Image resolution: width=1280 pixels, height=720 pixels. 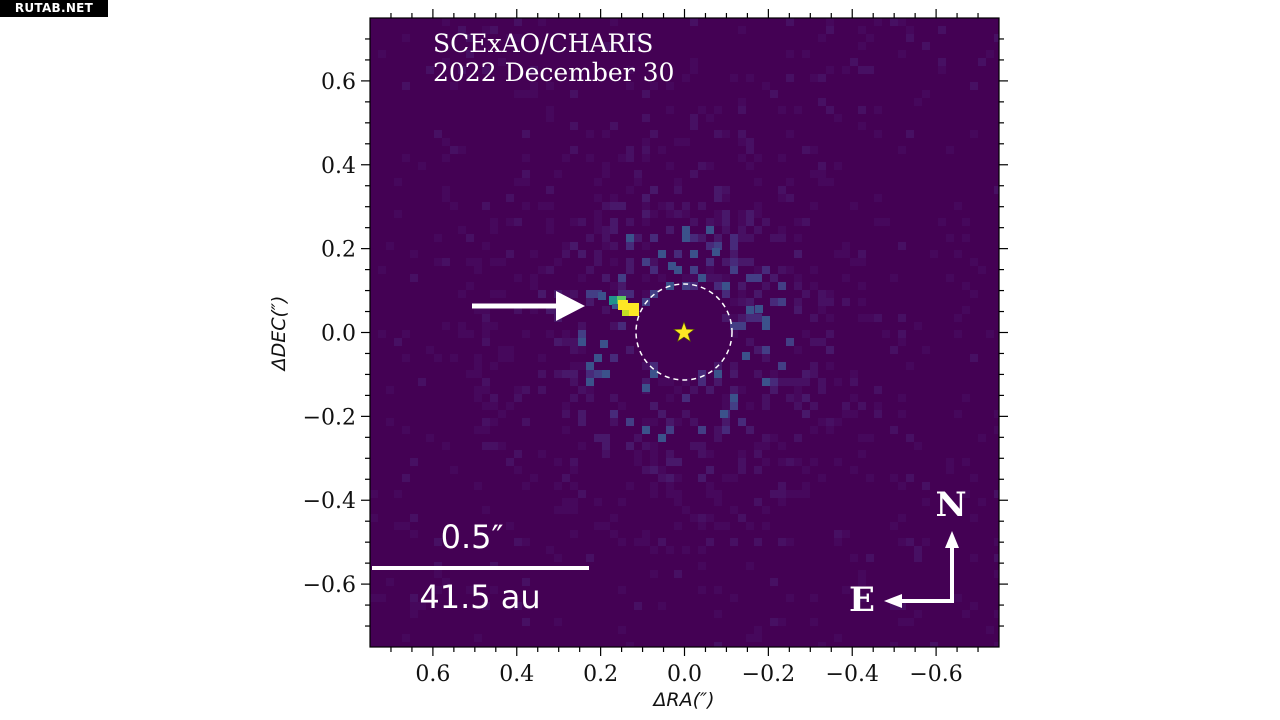 I want to click on x-tick-label: −0.4, so click(x=852, y=674).